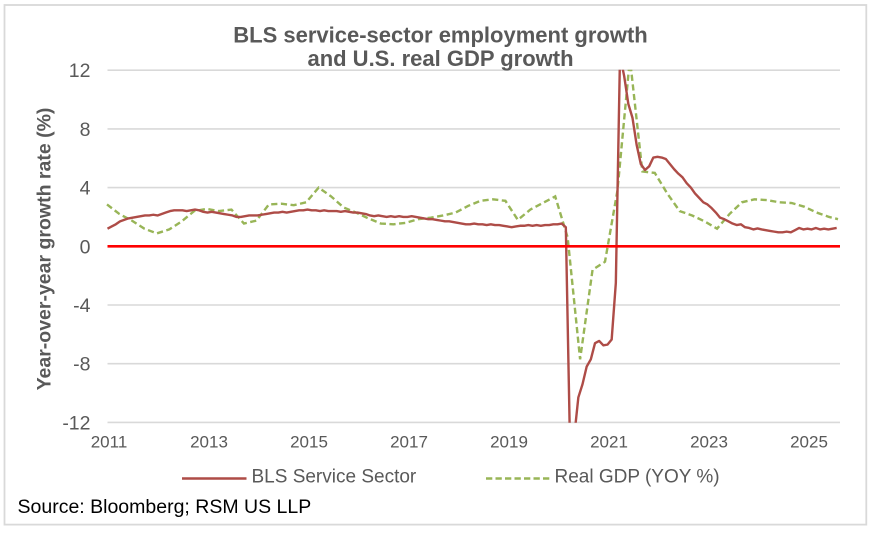 This screenshot has width=880, height=540. Describe the element at coordinates (85, 189) in the screenshot. I see `svg-text: 4` at that location.